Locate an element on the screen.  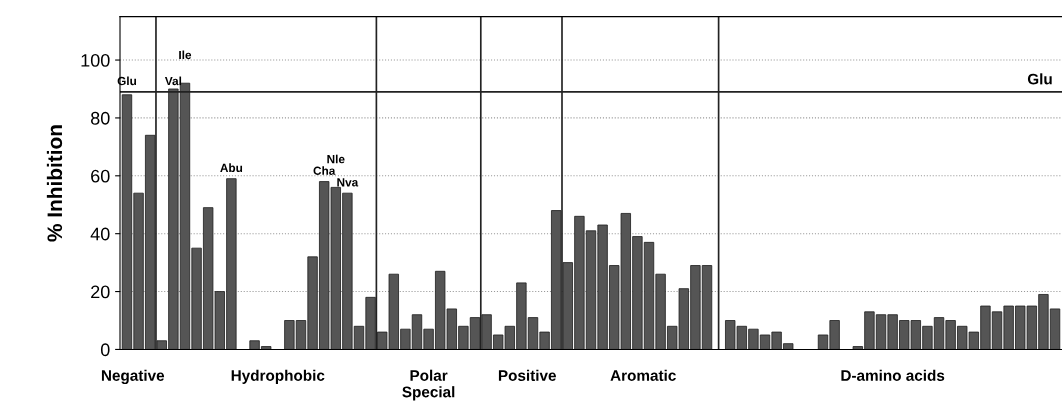
data-label: Ile is located at coordinates (185, 55).